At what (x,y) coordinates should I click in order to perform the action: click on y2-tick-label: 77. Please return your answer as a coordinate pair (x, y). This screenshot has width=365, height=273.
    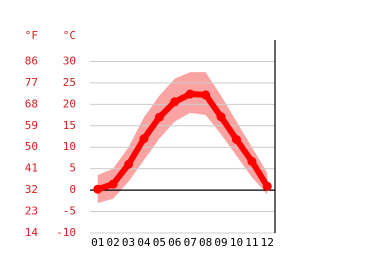
    Looking at the image, I should click on (31, 82).